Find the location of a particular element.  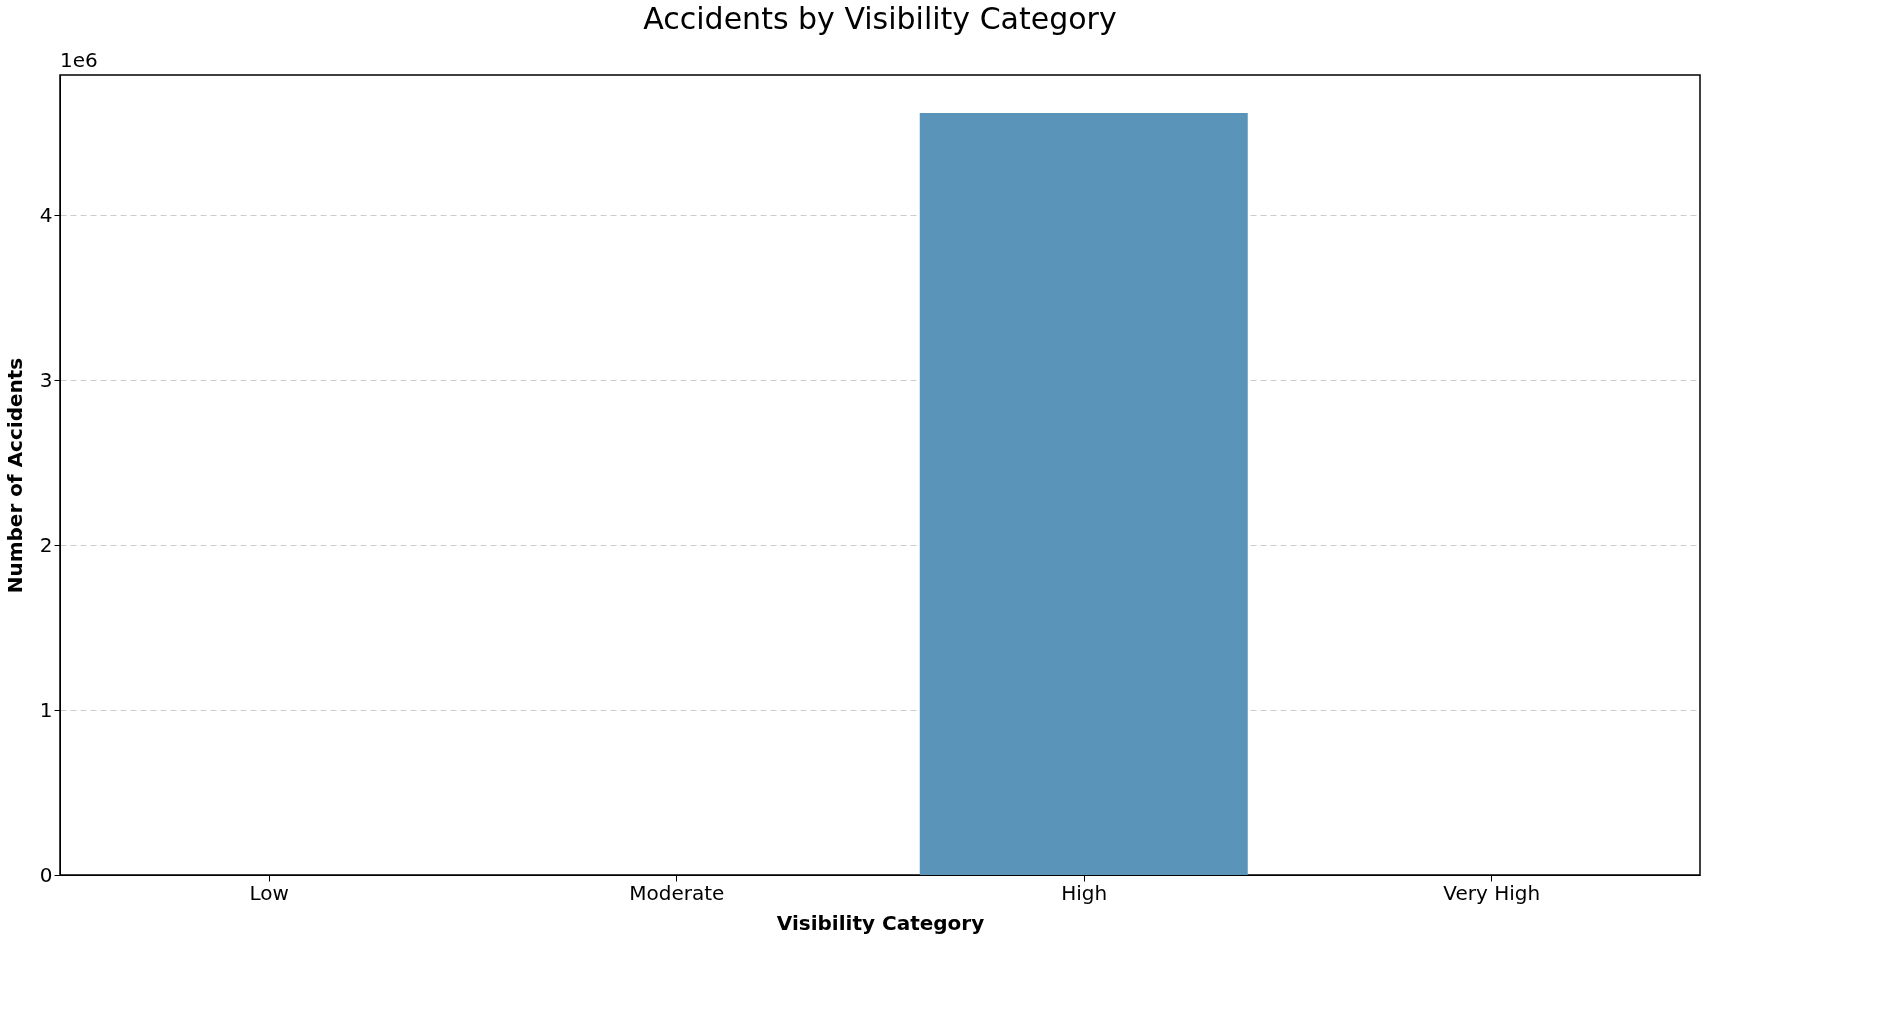

y-tick-label: 0 is located at coordinates (46, 874).